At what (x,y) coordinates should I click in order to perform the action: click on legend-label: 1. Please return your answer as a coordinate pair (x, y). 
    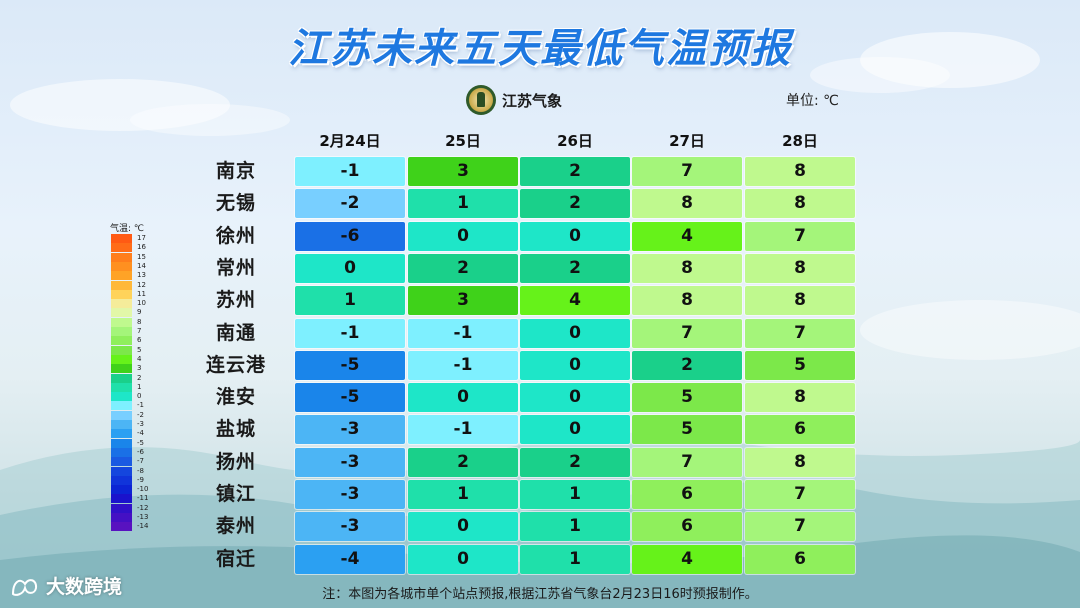
    Looking at the image, I should click on (139, 386).